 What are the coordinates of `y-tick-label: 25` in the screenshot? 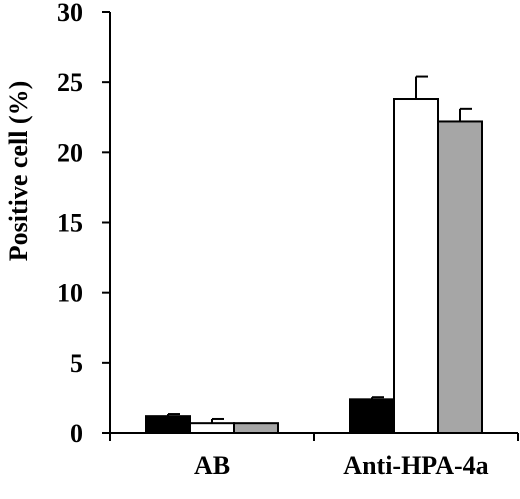 It's located at (70, 82).